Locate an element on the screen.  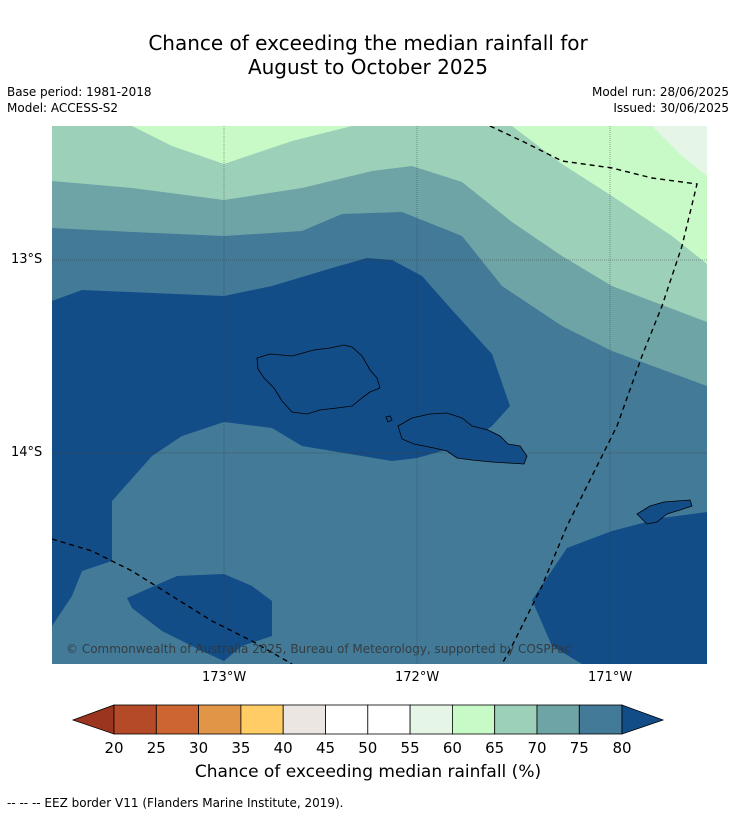
base-period: Base period: 1981-2018 is located at coordinates (79, 92).